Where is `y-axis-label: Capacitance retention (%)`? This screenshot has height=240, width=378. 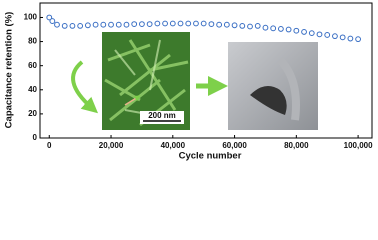
y-axis-label: Capacitance retention (%) is located at coordinates (9, 70).